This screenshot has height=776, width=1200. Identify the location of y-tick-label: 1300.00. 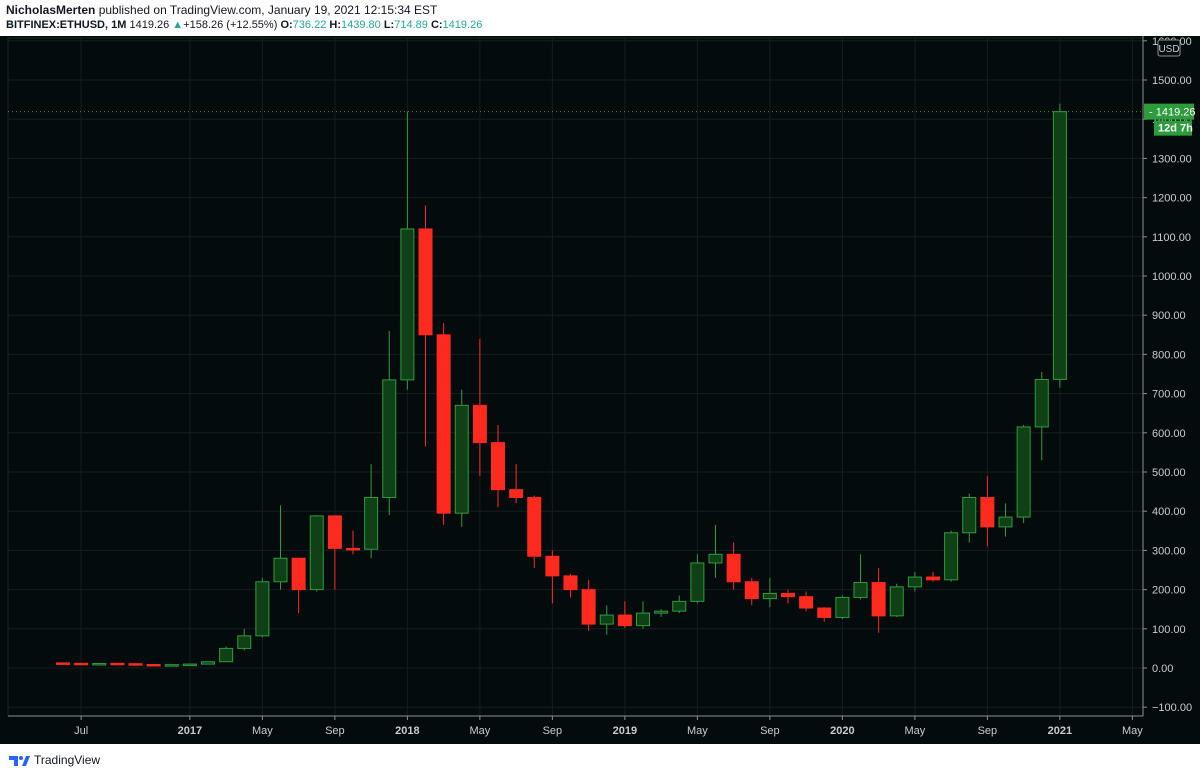
(1172, 159).